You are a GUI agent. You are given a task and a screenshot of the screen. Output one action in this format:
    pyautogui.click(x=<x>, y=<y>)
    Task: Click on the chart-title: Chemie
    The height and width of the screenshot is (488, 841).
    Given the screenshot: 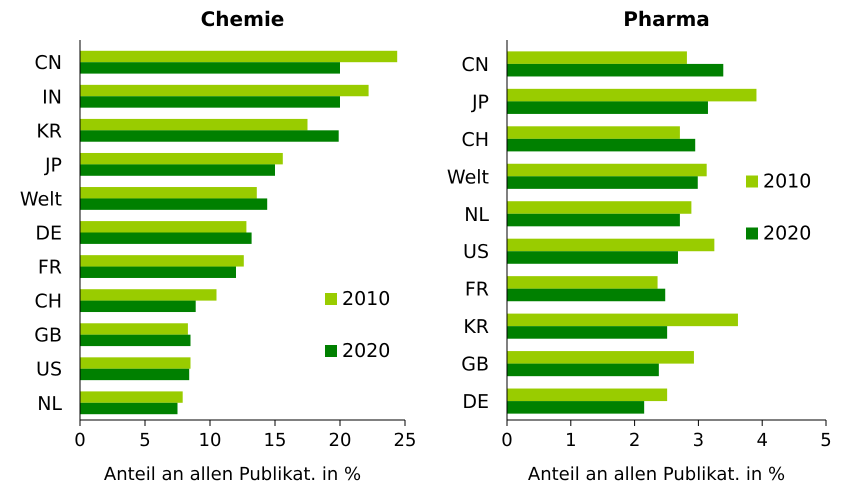 What is the action you would take?
    pyautogui.click(x=242, y=19)
    